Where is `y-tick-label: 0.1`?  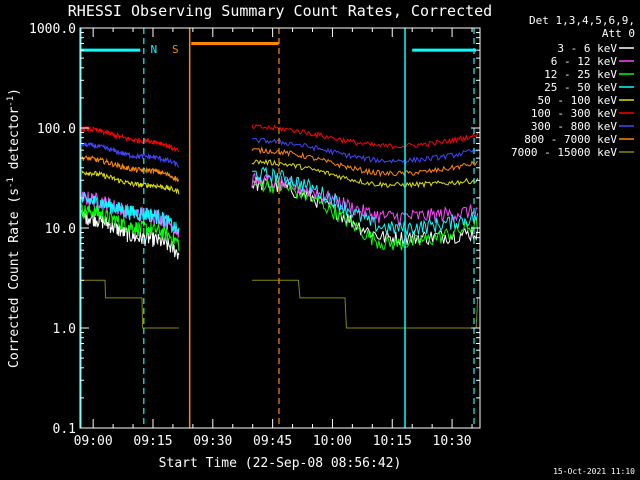 y-tick-label: 0.1 is located at coordinates (64, 429).